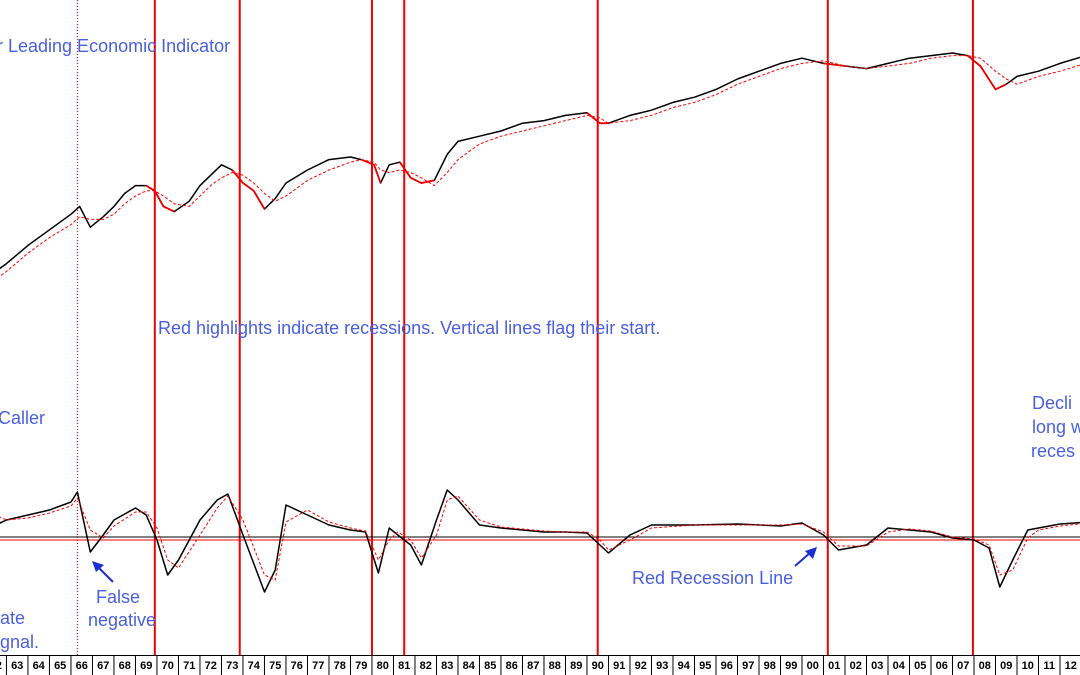 The width and height of the screenshot is (1080, 675). I want to click on x-tick-label: 93, so click(662, 666).